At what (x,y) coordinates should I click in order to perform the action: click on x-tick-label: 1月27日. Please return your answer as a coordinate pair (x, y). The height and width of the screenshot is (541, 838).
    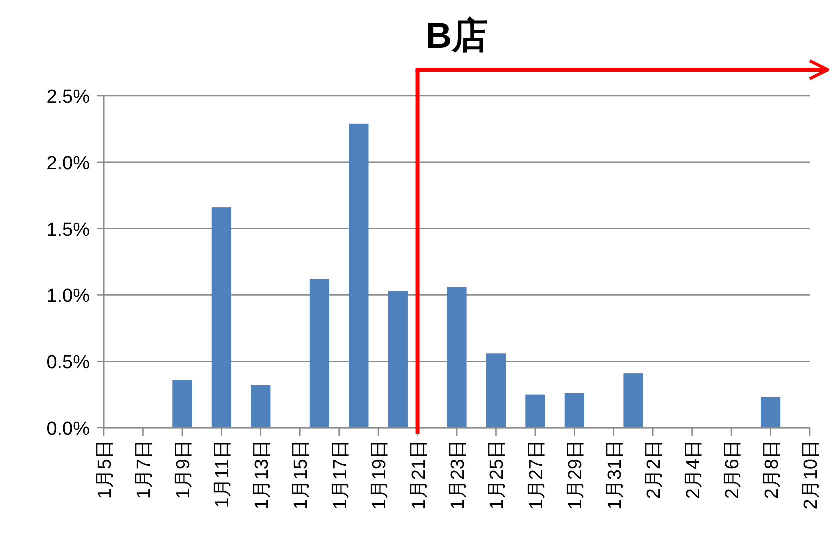
    Looking at the image, I should click on (537, 475).